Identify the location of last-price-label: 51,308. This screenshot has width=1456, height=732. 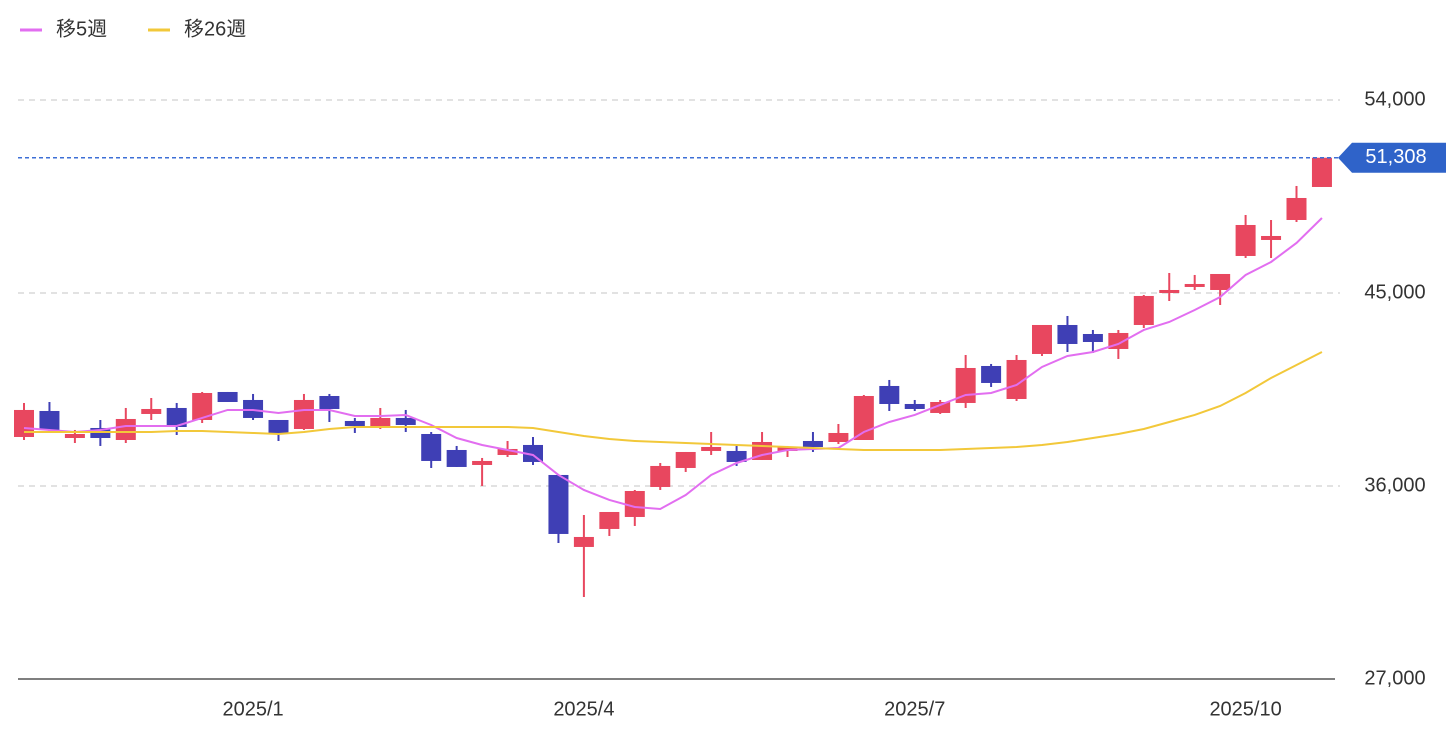
(1395, 157).